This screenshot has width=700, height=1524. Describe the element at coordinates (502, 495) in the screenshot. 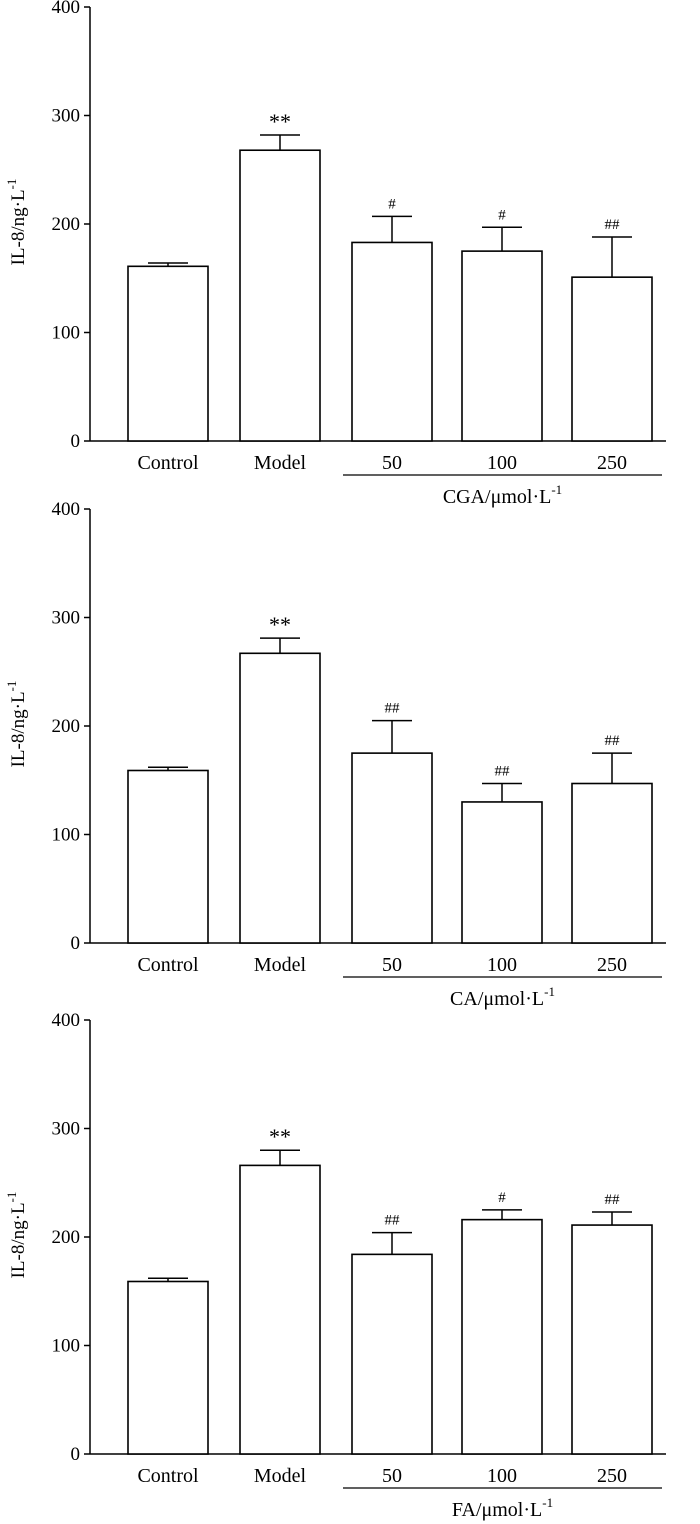

I see `group-label: CGA/μmol·L-1` at that location.